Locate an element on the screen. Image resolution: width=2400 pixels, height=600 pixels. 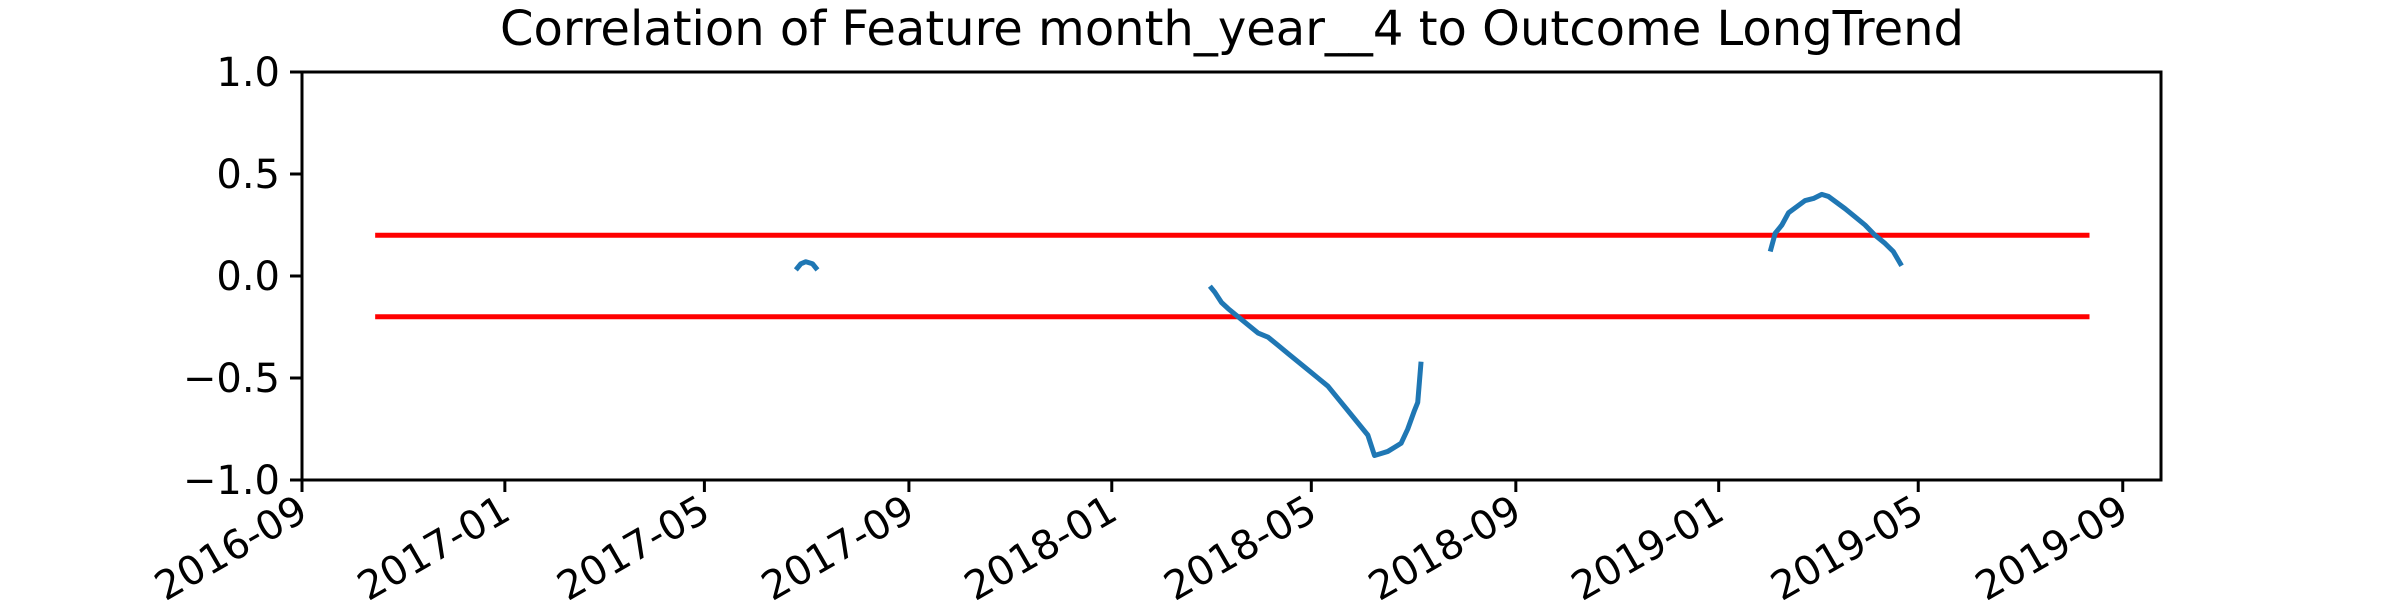
y-axis: −1.0 −0.5 0.0 0.5 1.0 is located at coordinates (242, 277).